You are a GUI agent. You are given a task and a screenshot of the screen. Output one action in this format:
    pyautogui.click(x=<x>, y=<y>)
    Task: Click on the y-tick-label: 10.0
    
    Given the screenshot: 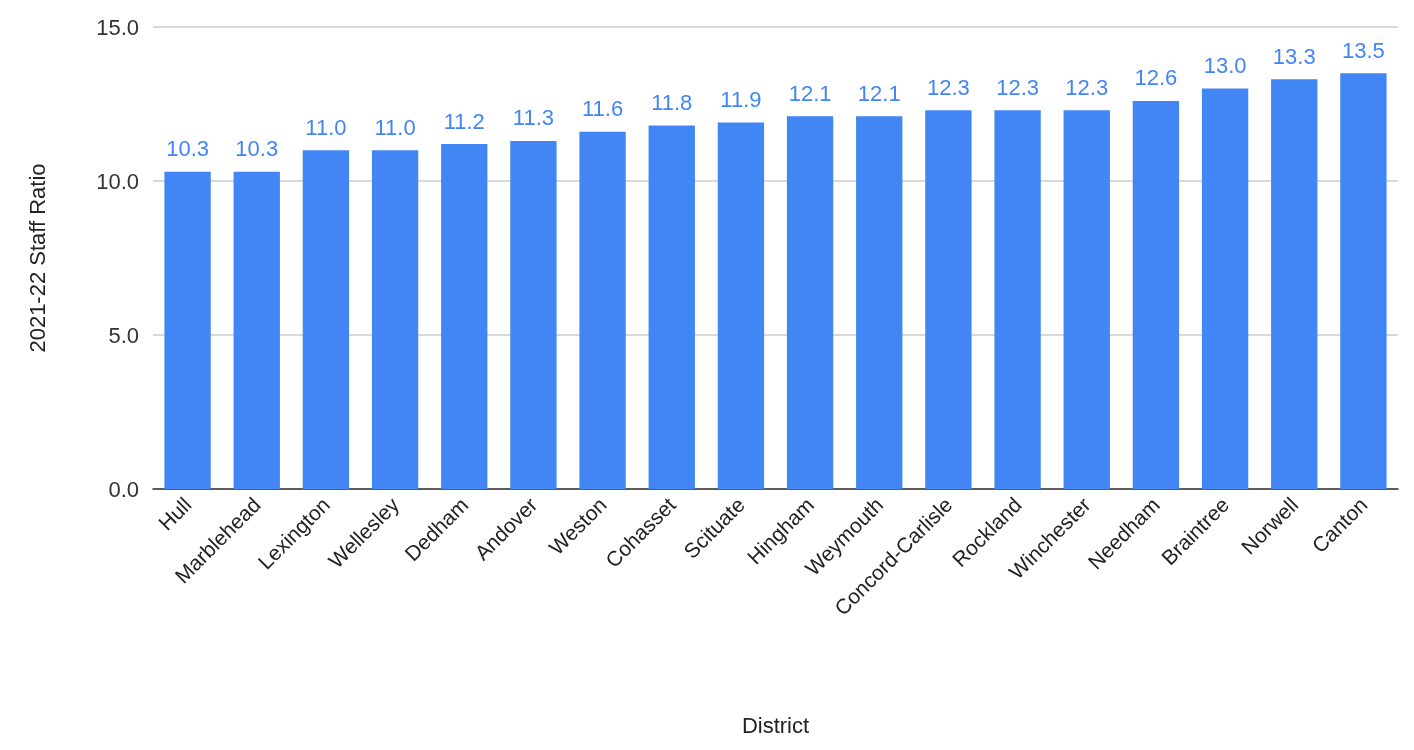 What is the action you would take?
    pyautogui.click(x=117, y=181)
    